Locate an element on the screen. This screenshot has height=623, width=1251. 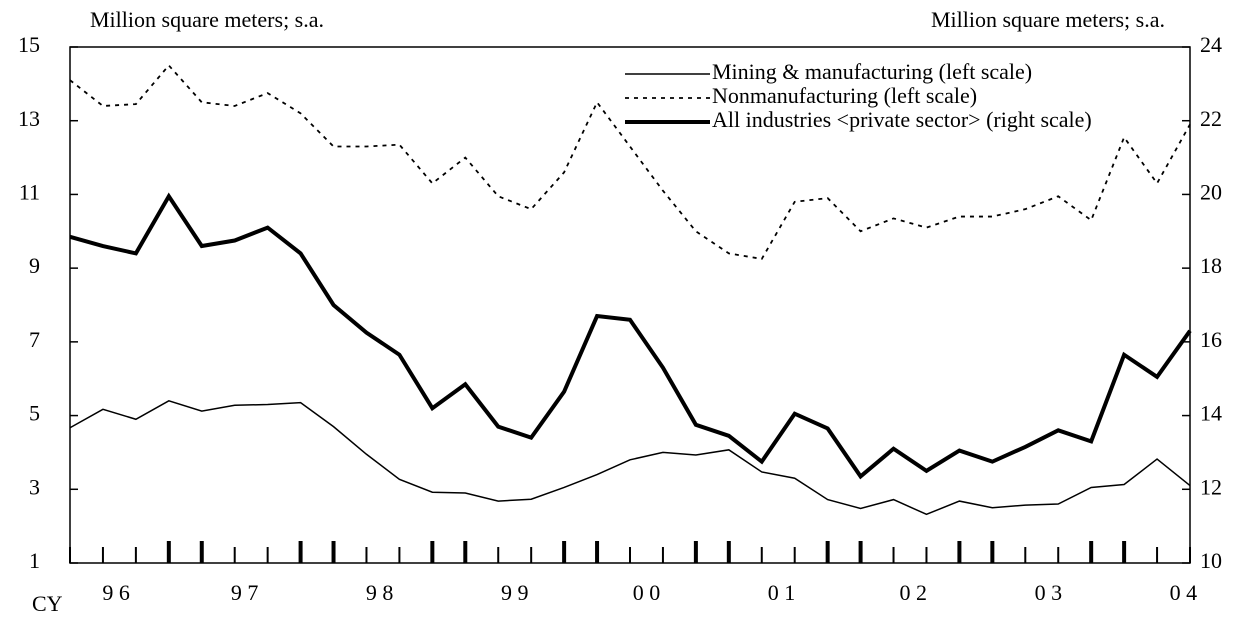
y2-tick-label: 20 is located at coordinates (1211, 191).